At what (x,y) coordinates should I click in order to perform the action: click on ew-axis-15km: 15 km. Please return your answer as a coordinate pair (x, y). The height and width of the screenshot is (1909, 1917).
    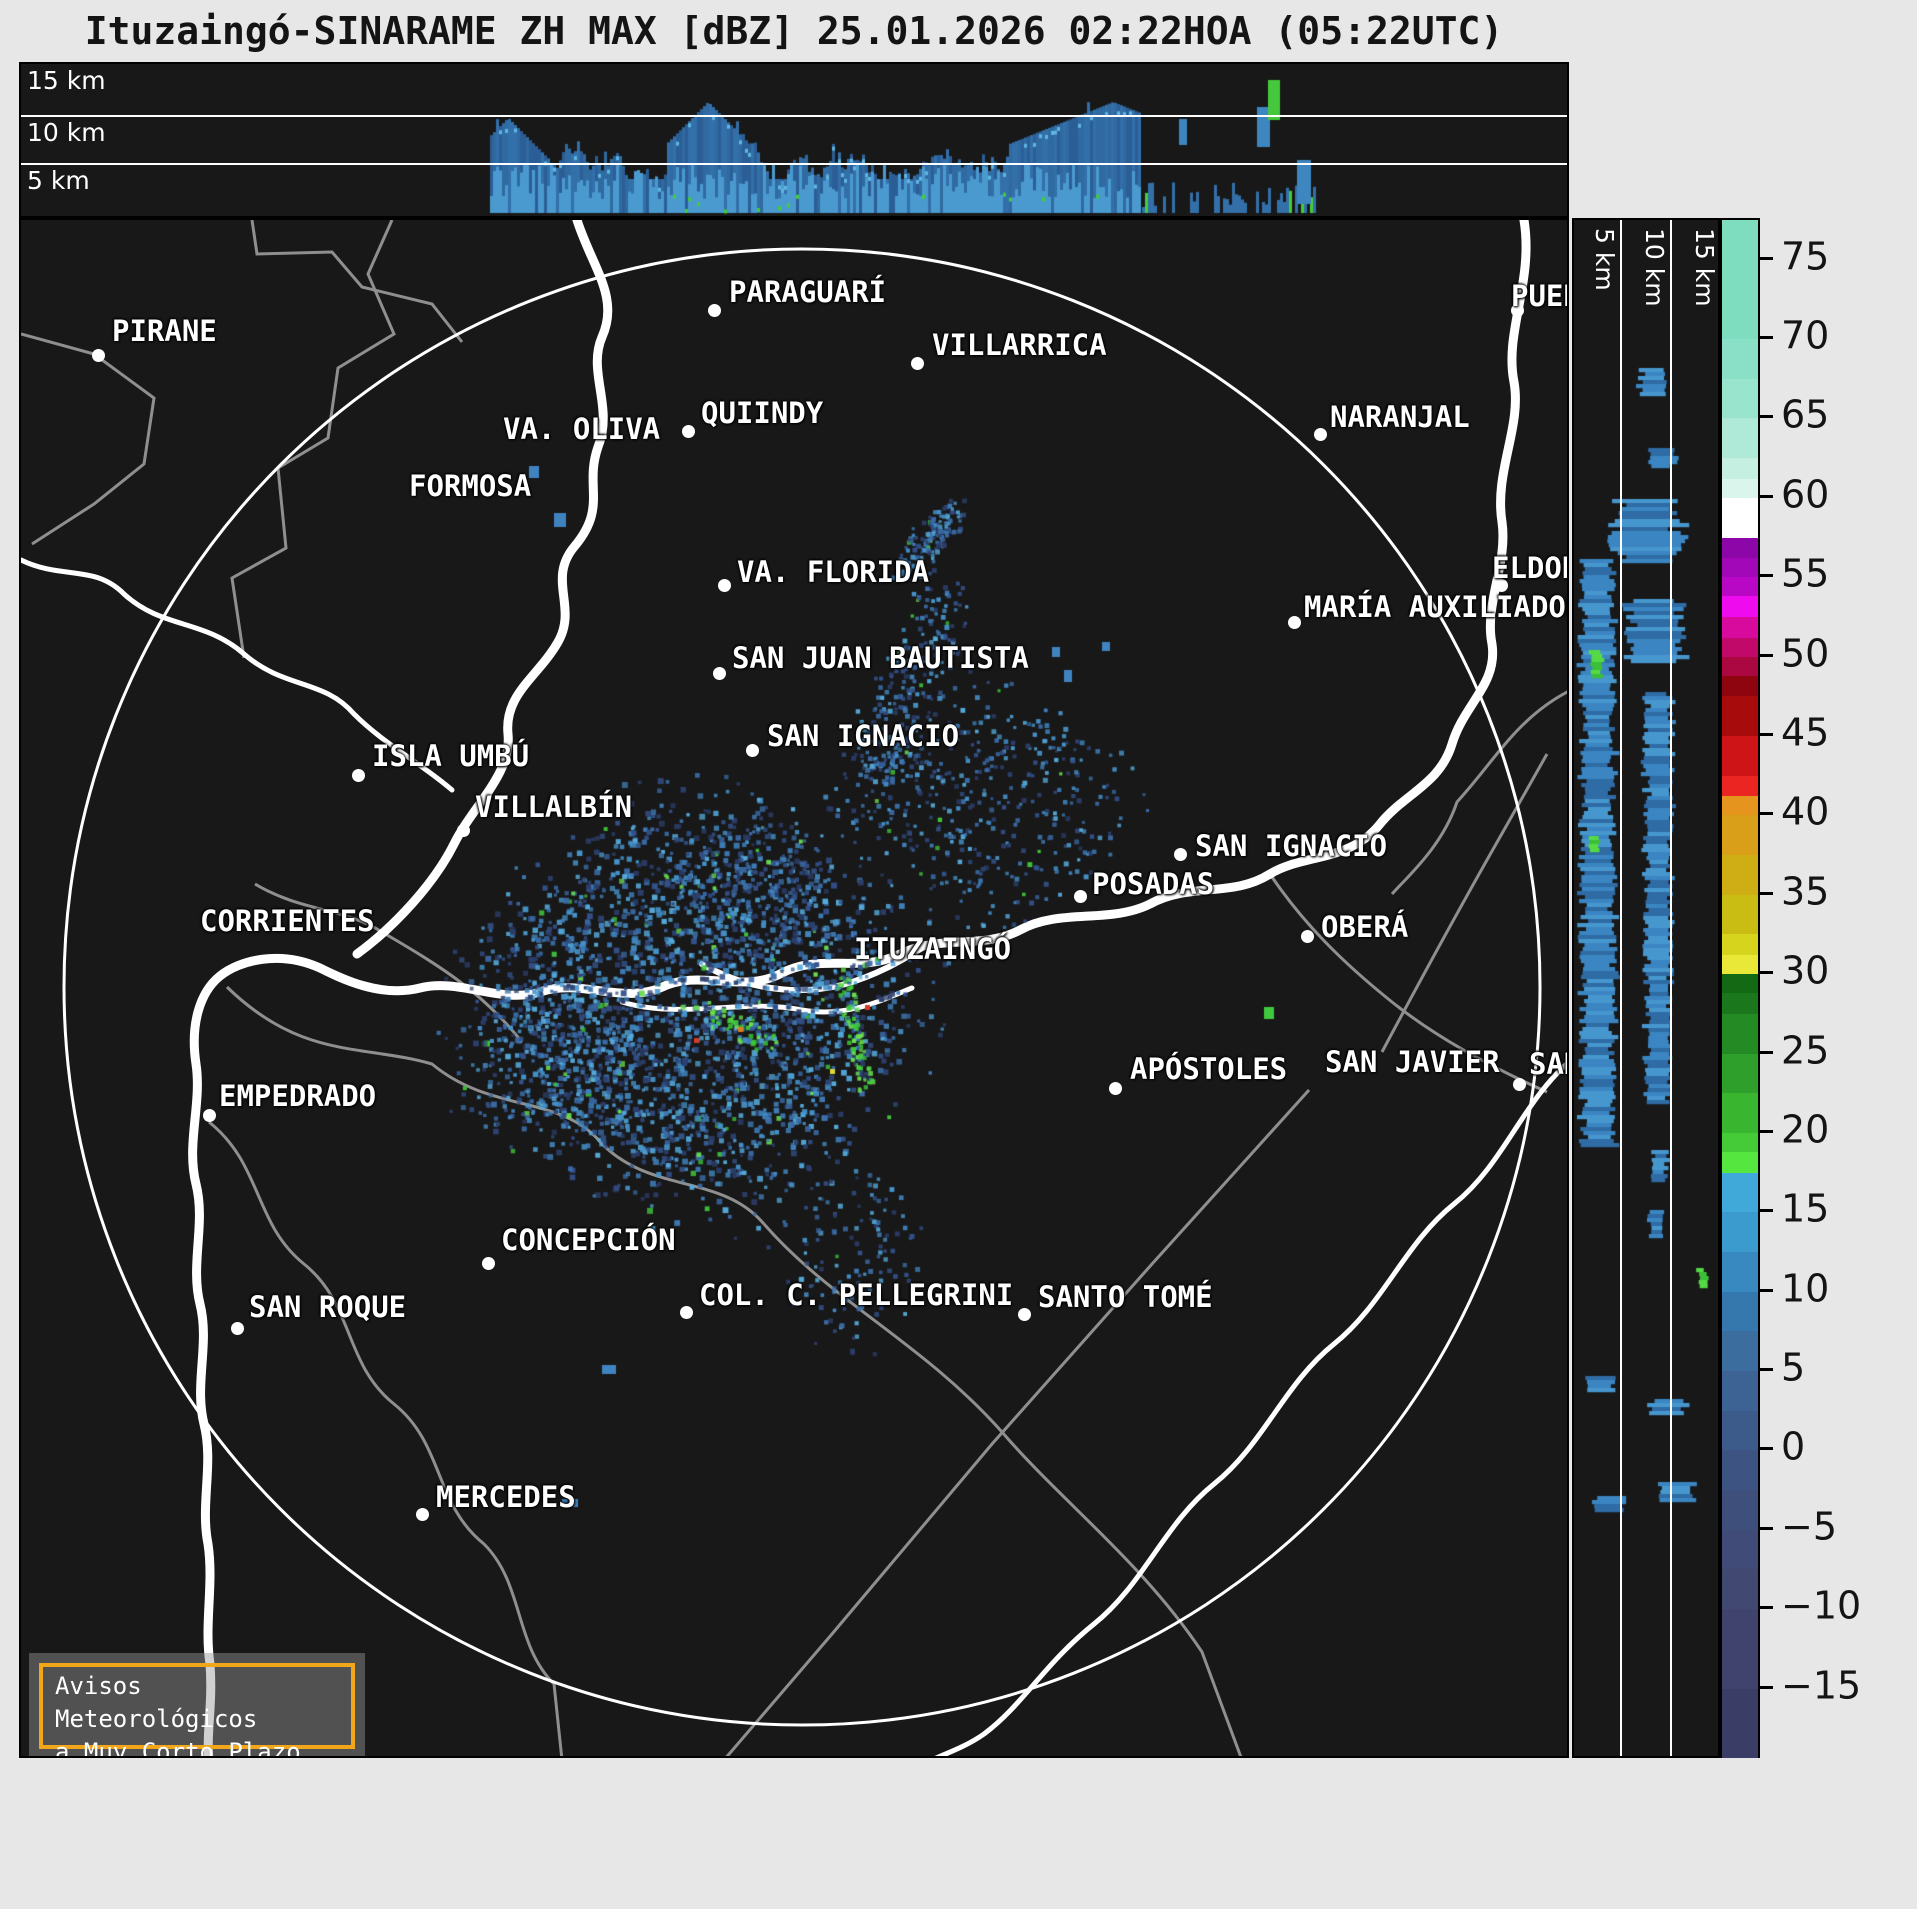
    Looking at the image, I should click on (66, 80).